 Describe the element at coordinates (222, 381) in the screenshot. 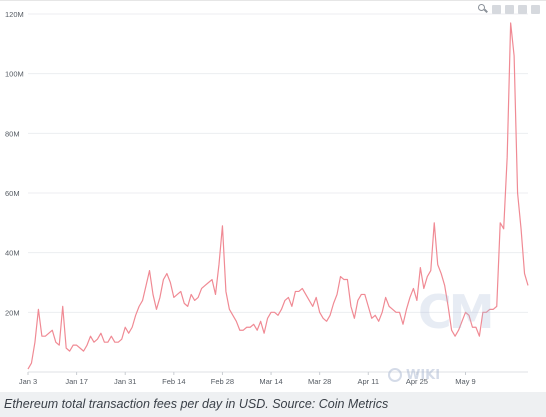

I see `x-tick-label: Feb 28` at that location.